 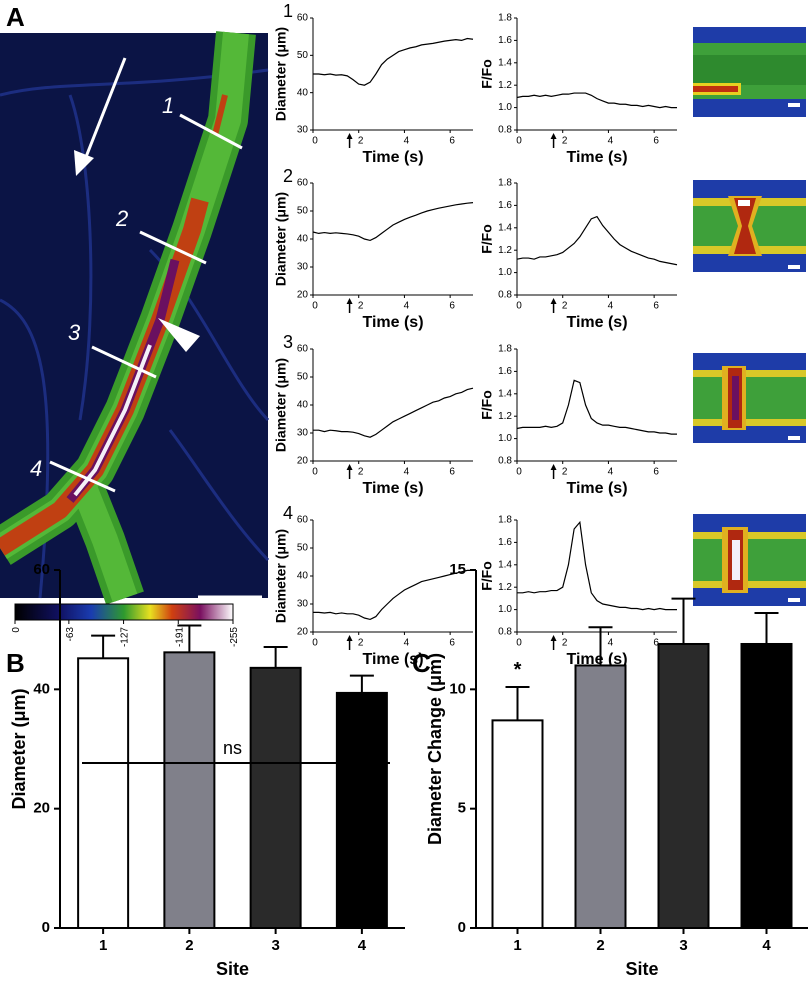 I want to click on site-label: 4, so click(x=36, y=468).